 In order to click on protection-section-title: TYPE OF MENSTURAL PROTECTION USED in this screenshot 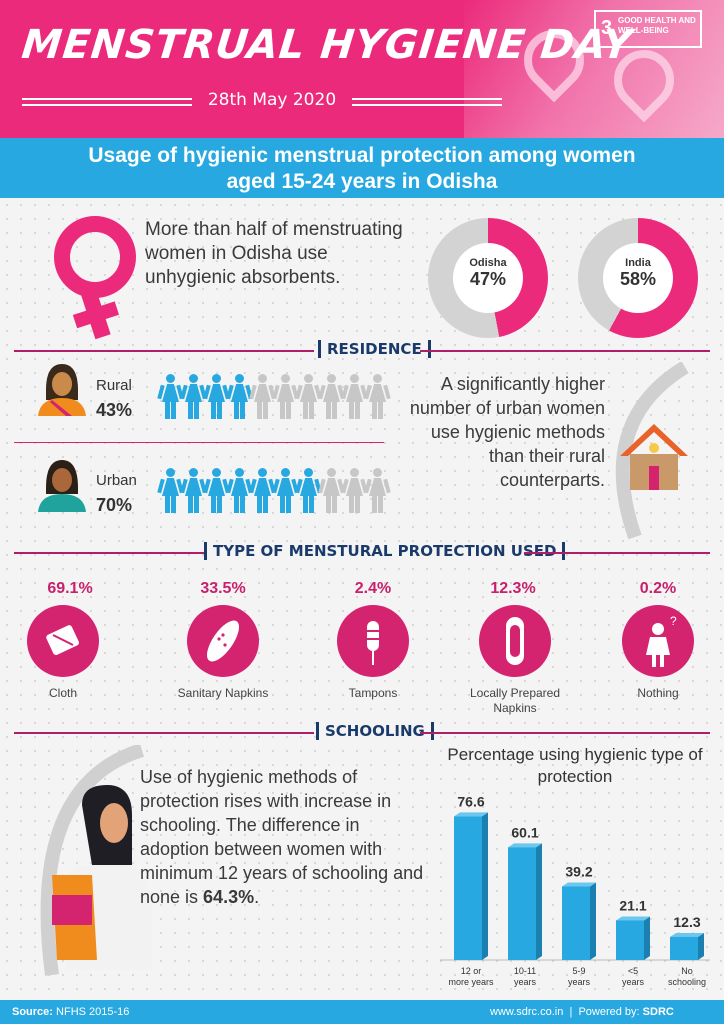, I will do `click(385, 551)`.